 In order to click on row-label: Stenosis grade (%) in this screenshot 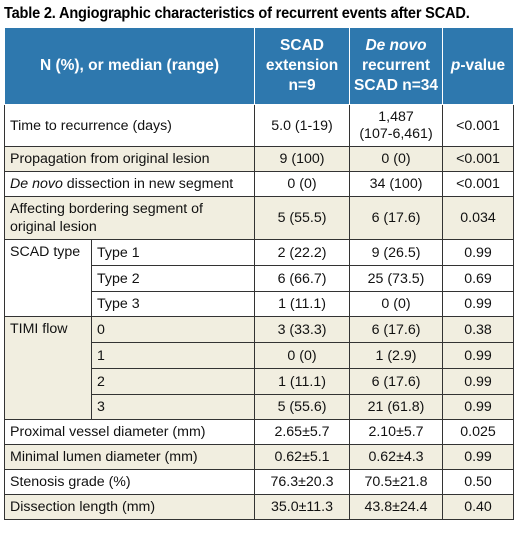, I will do `click(129, 482)`.